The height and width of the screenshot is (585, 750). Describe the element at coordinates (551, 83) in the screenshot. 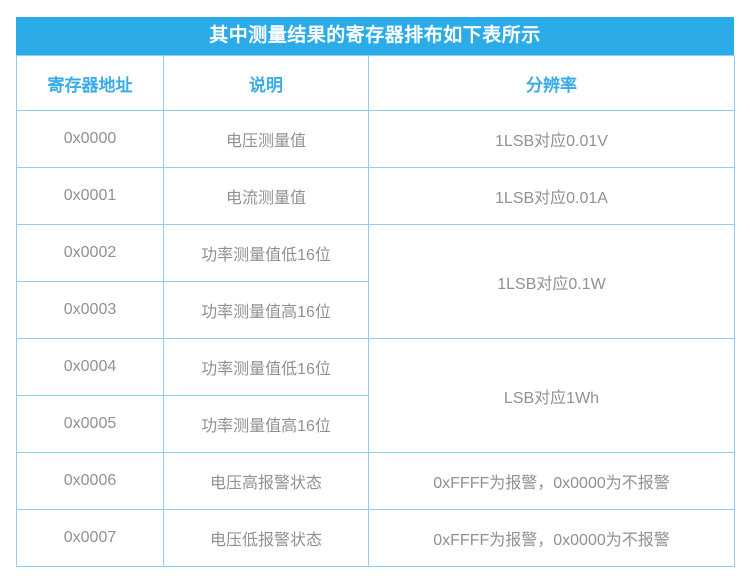

I see `column-header-resolution: 分辨率` at that location.